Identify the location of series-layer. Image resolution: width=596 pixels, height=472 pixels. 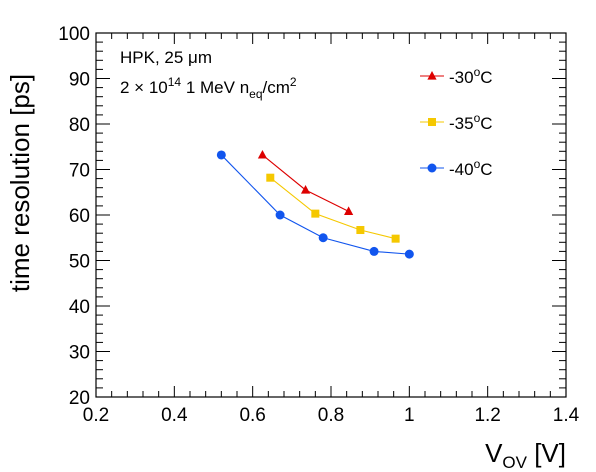
(315, 204).